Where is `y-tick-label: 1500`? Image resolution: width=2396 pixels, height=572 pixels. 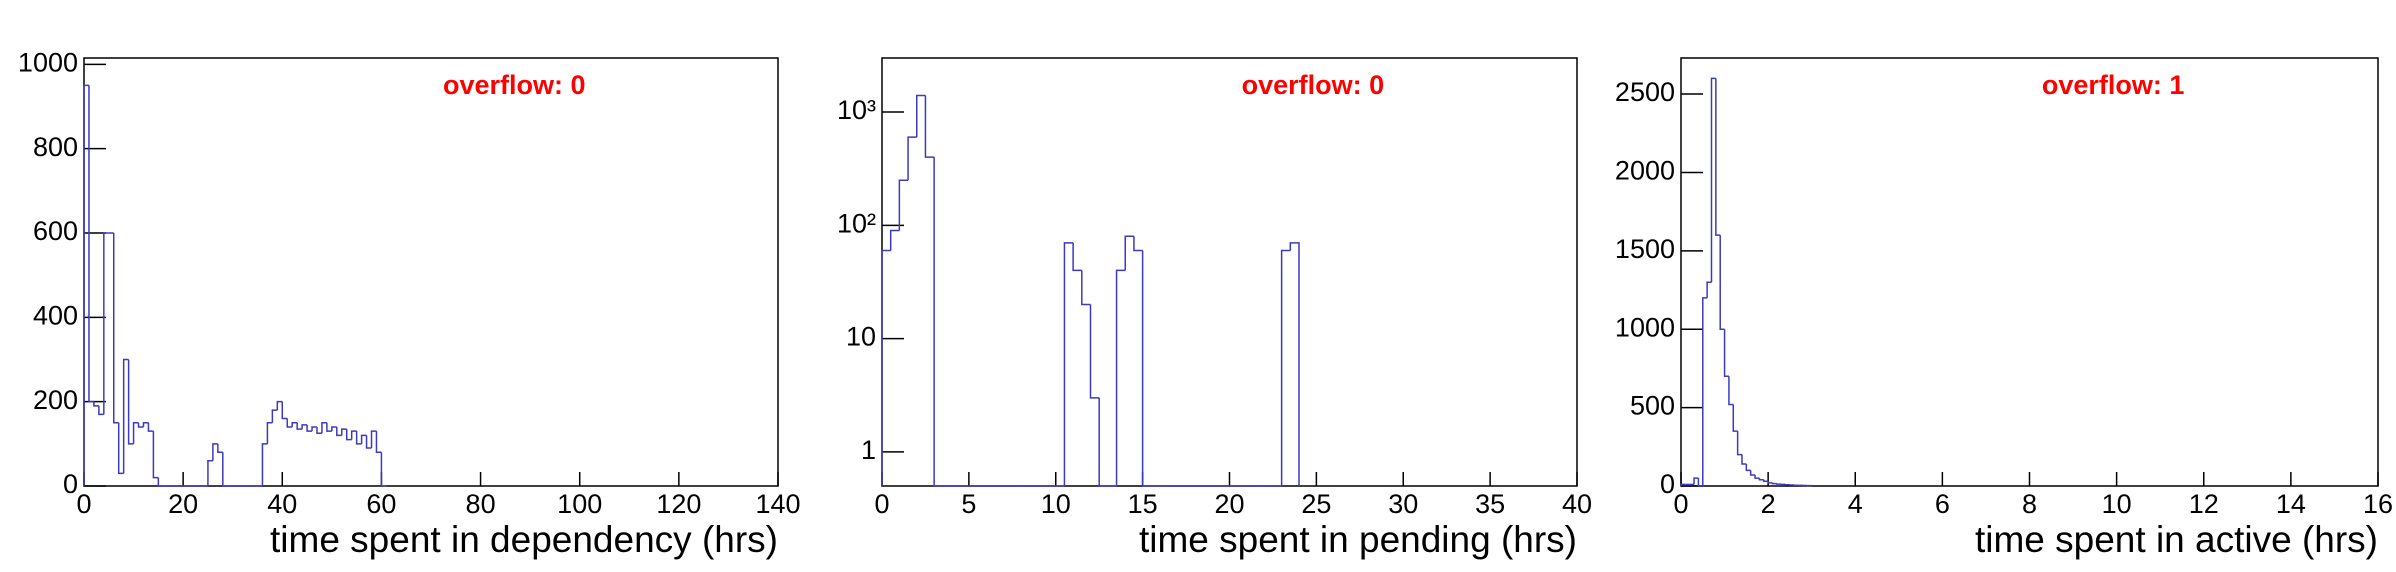
y-tick-label: 1500 is located at coordinates (1645, 249).